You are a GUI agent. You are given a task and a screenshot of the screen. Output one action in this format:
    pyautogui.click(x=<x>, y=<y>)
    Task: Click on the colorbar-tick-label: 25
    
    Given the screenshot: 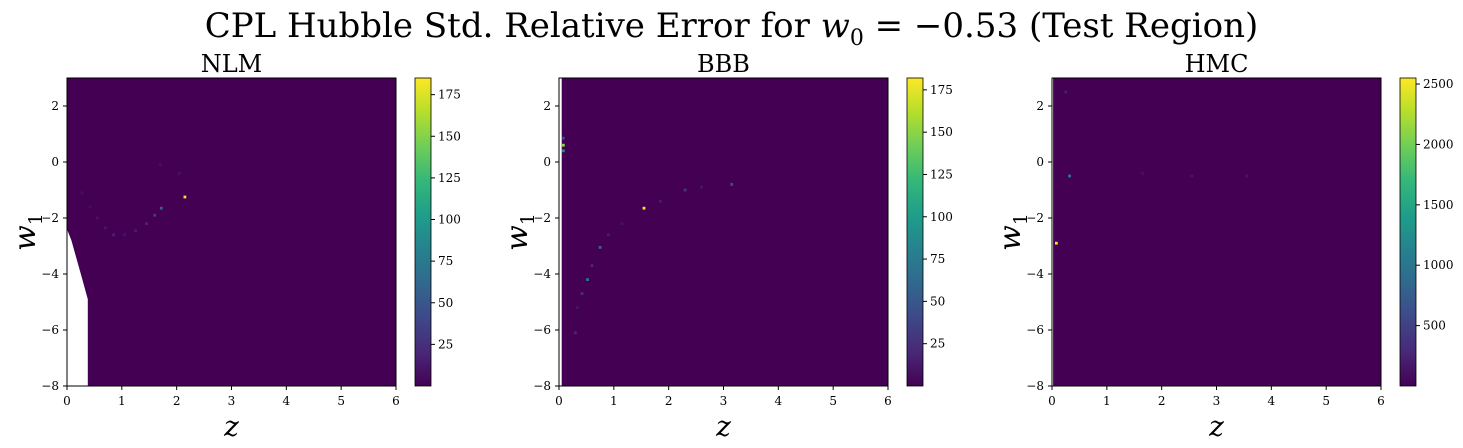 What is the action you would take?
    pyautogui.click(x=937, y=344)
    